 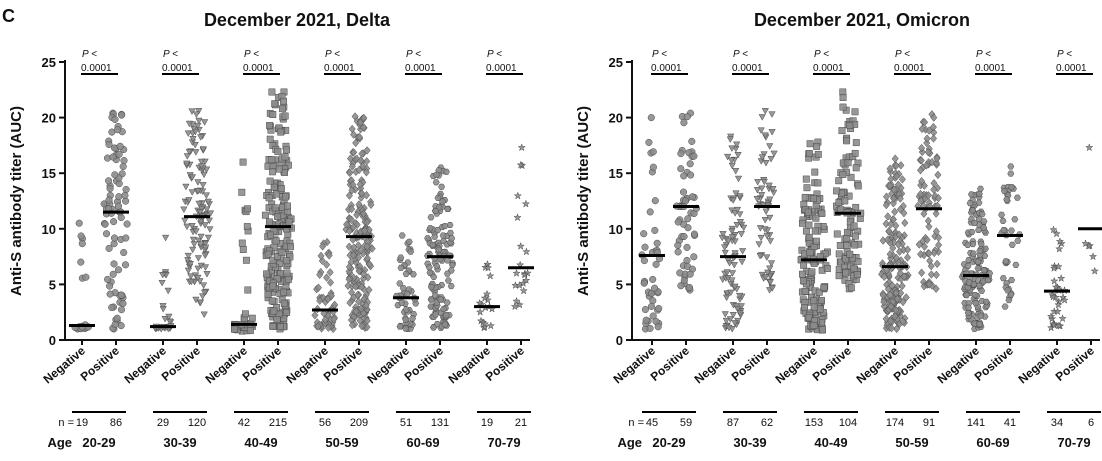 What do you see at coordinates (179, 442) in the screenshot?
I see `age-group-label: 30-39` at bounding box center [179, 442].